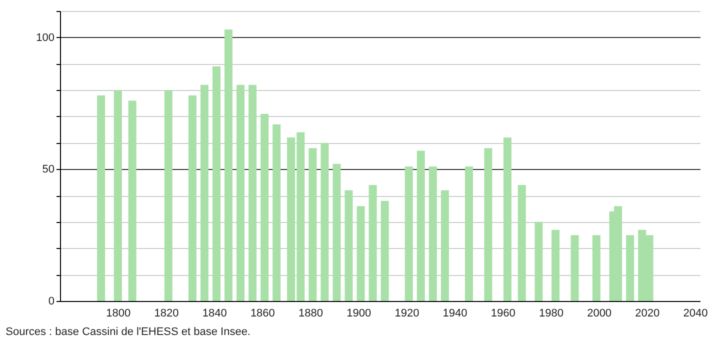 This screenshot has width=710, height=340. I want to click on x-tick-label: 1800, so click(118, 314).